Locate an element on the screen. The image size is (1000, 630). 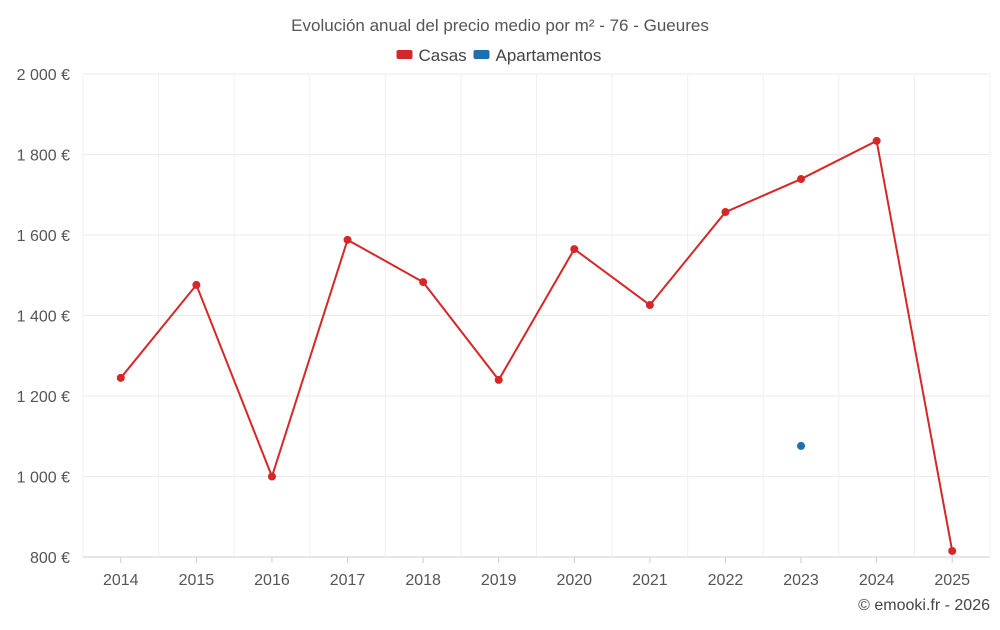
x-tick-label: 2019 is located at coordinates (499, 580).